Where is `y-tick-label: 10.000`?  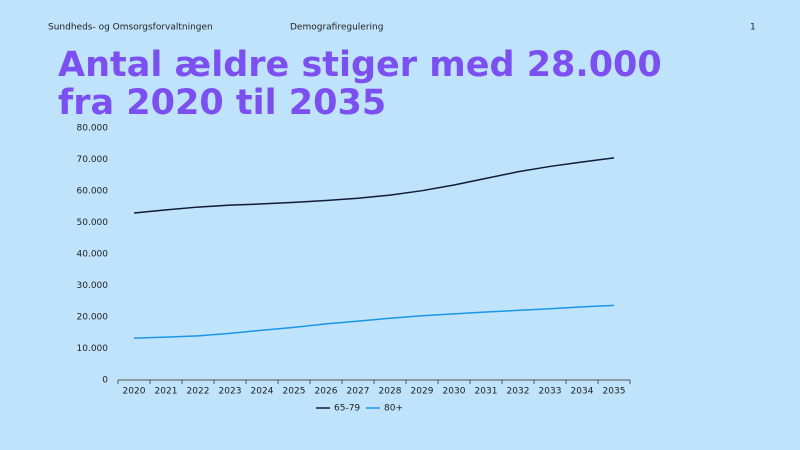
y-tick-label: 10.000 is located at coordinates (93, 349).